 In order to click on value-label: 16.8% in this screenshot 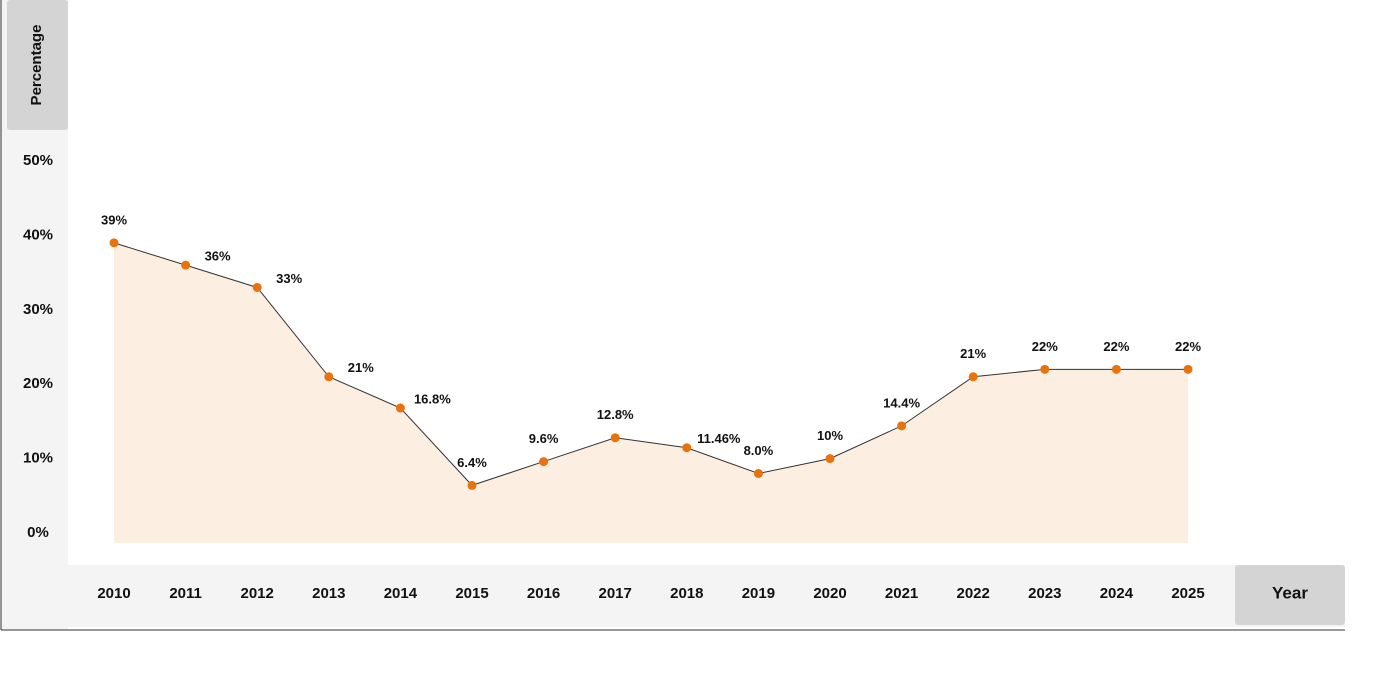, I will do `click(432, 398)`.